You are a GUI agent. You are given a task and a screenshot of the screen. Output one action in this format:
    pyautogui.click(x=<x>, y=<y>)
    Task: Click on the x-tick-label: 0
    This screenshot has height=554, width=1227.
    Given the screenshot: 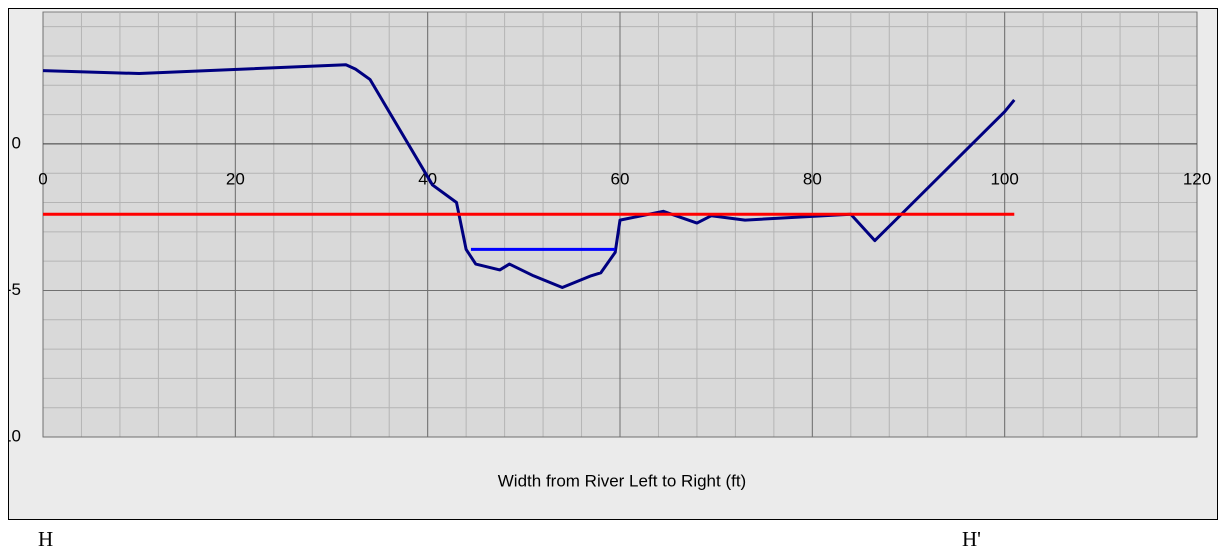 What is the action you would take?
    pyautogui.click(x=42, y=178)
    